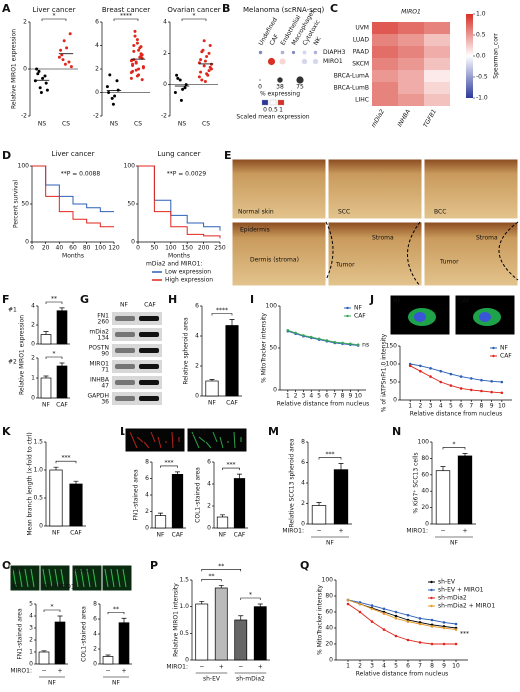 The width and height of the screenshot is (520, 692). What do you see at coordinates (58, 587) in the screenshot?
I see `image-label: NF+MIRO1` at bounding box center [58, 587].